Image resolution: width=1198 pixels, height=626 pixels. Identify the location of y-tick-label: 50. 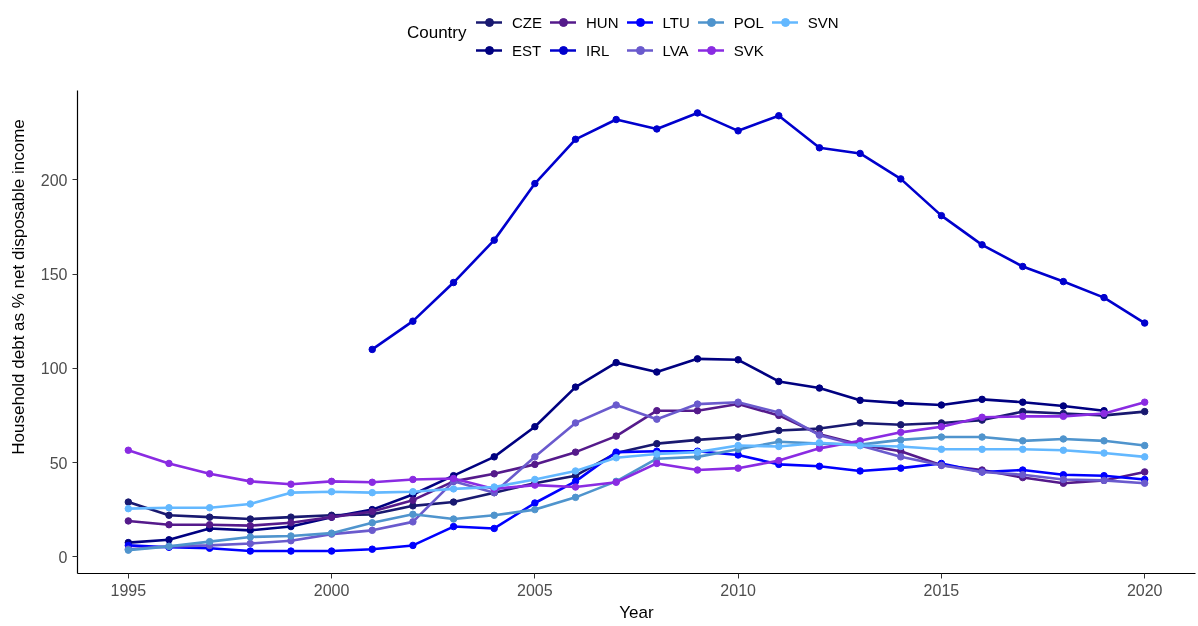
(58, 463).